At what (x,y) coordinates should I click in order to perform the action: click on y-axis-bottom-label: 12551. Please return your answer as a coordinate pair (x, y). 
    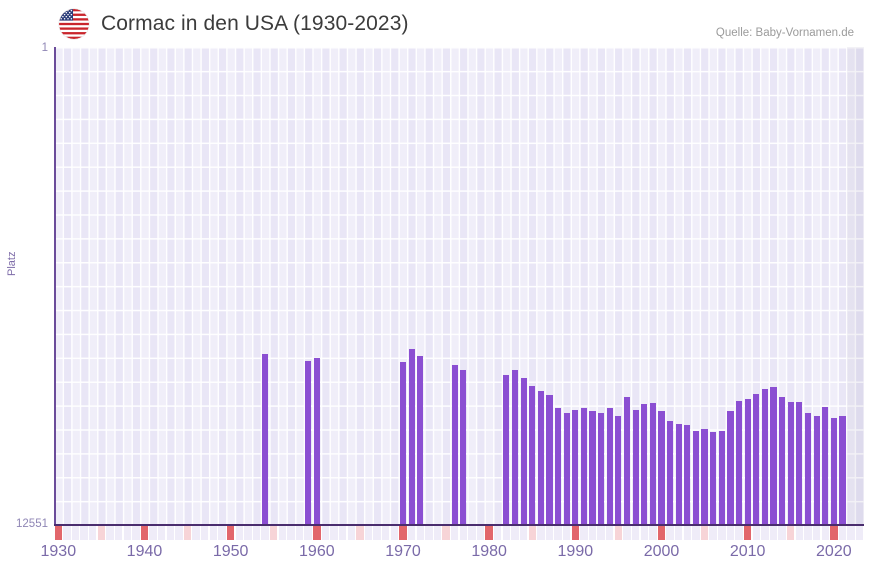
    Looking at the image, I should click on (32, 524).